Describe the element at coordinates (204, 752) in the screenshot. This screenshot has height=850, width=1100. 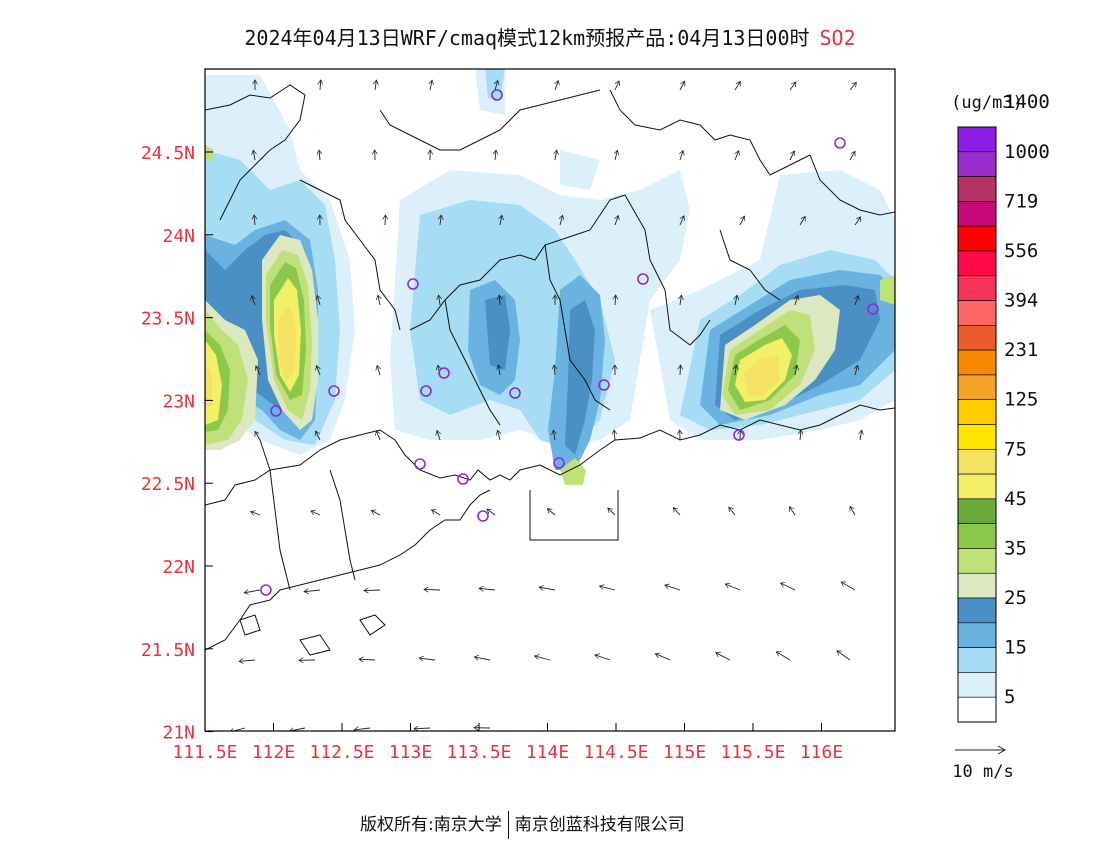
I see `lon-tick-label: 111.5E` at that location.